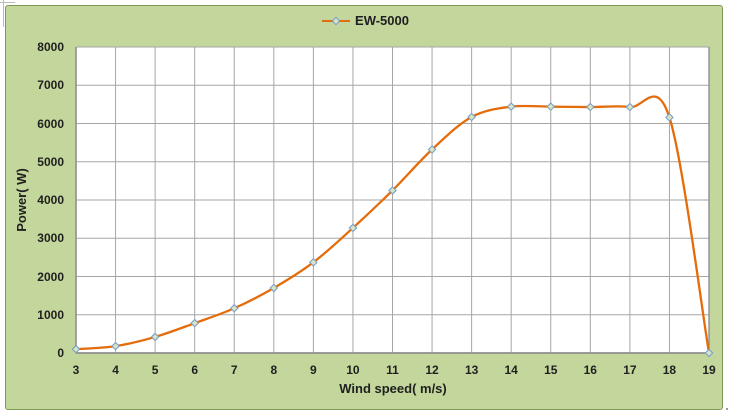 This screenshot has width=730, height=417. Describe the element at coordinates (382, 20) in the screenshot. I see `legend-label: EW-5000` at that location.